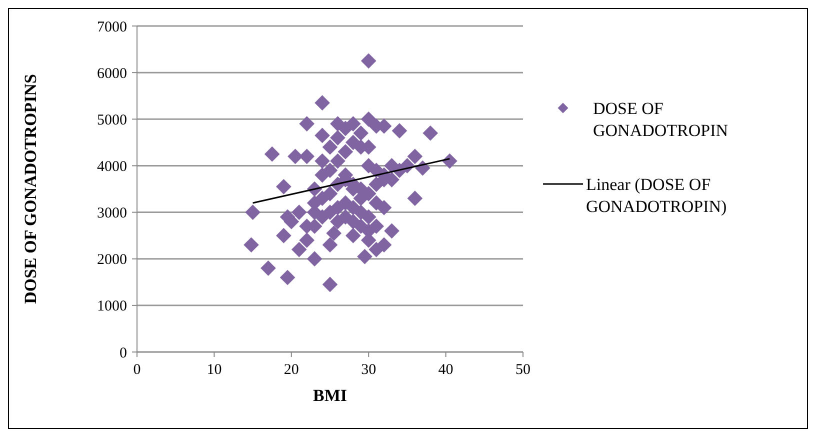 This screenshot has height=437, width=816. I want to click on y-tick-label: 7000, so click(112, 27).